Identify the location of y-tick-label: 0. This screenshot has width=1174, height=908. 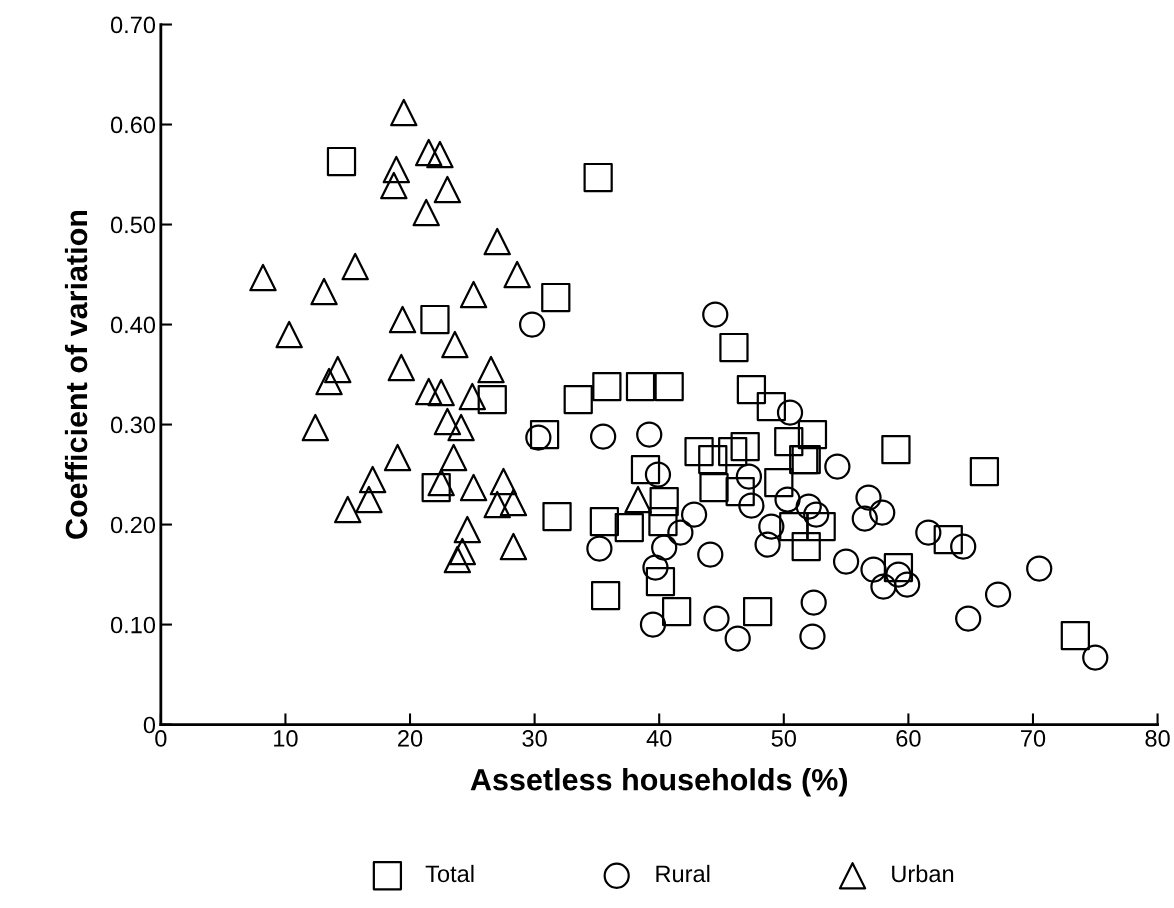
(149, 725).